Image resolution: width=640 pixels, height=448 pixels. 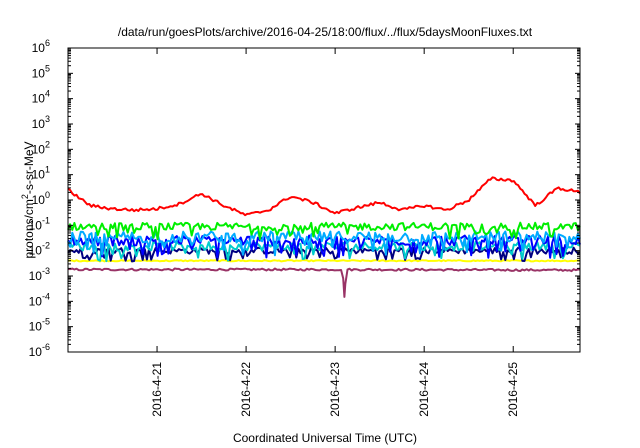 I want to click on y-tick-exponent: 5, so click(x=47, y=68).